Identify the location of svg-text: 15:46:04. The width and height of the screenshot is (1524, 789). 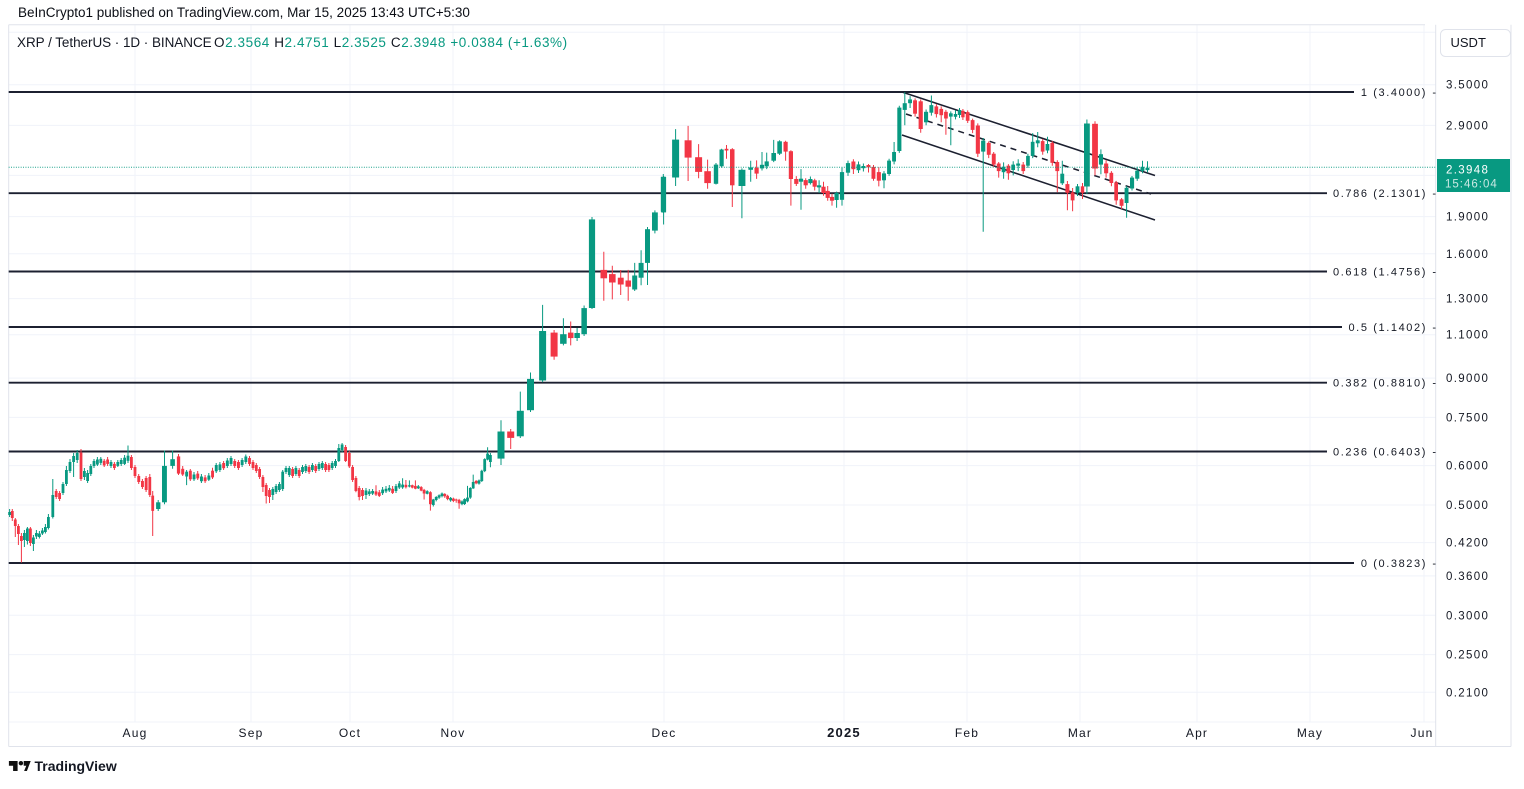
(1471, 185).